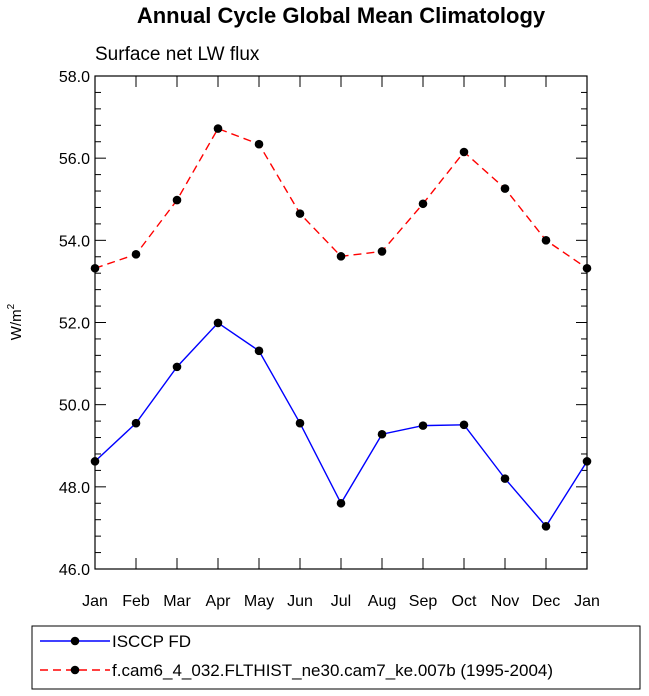 The width and height of the screenshot is (649, 696). I want to click on legend-label-1: ISCCP FD, so click(151, 641).